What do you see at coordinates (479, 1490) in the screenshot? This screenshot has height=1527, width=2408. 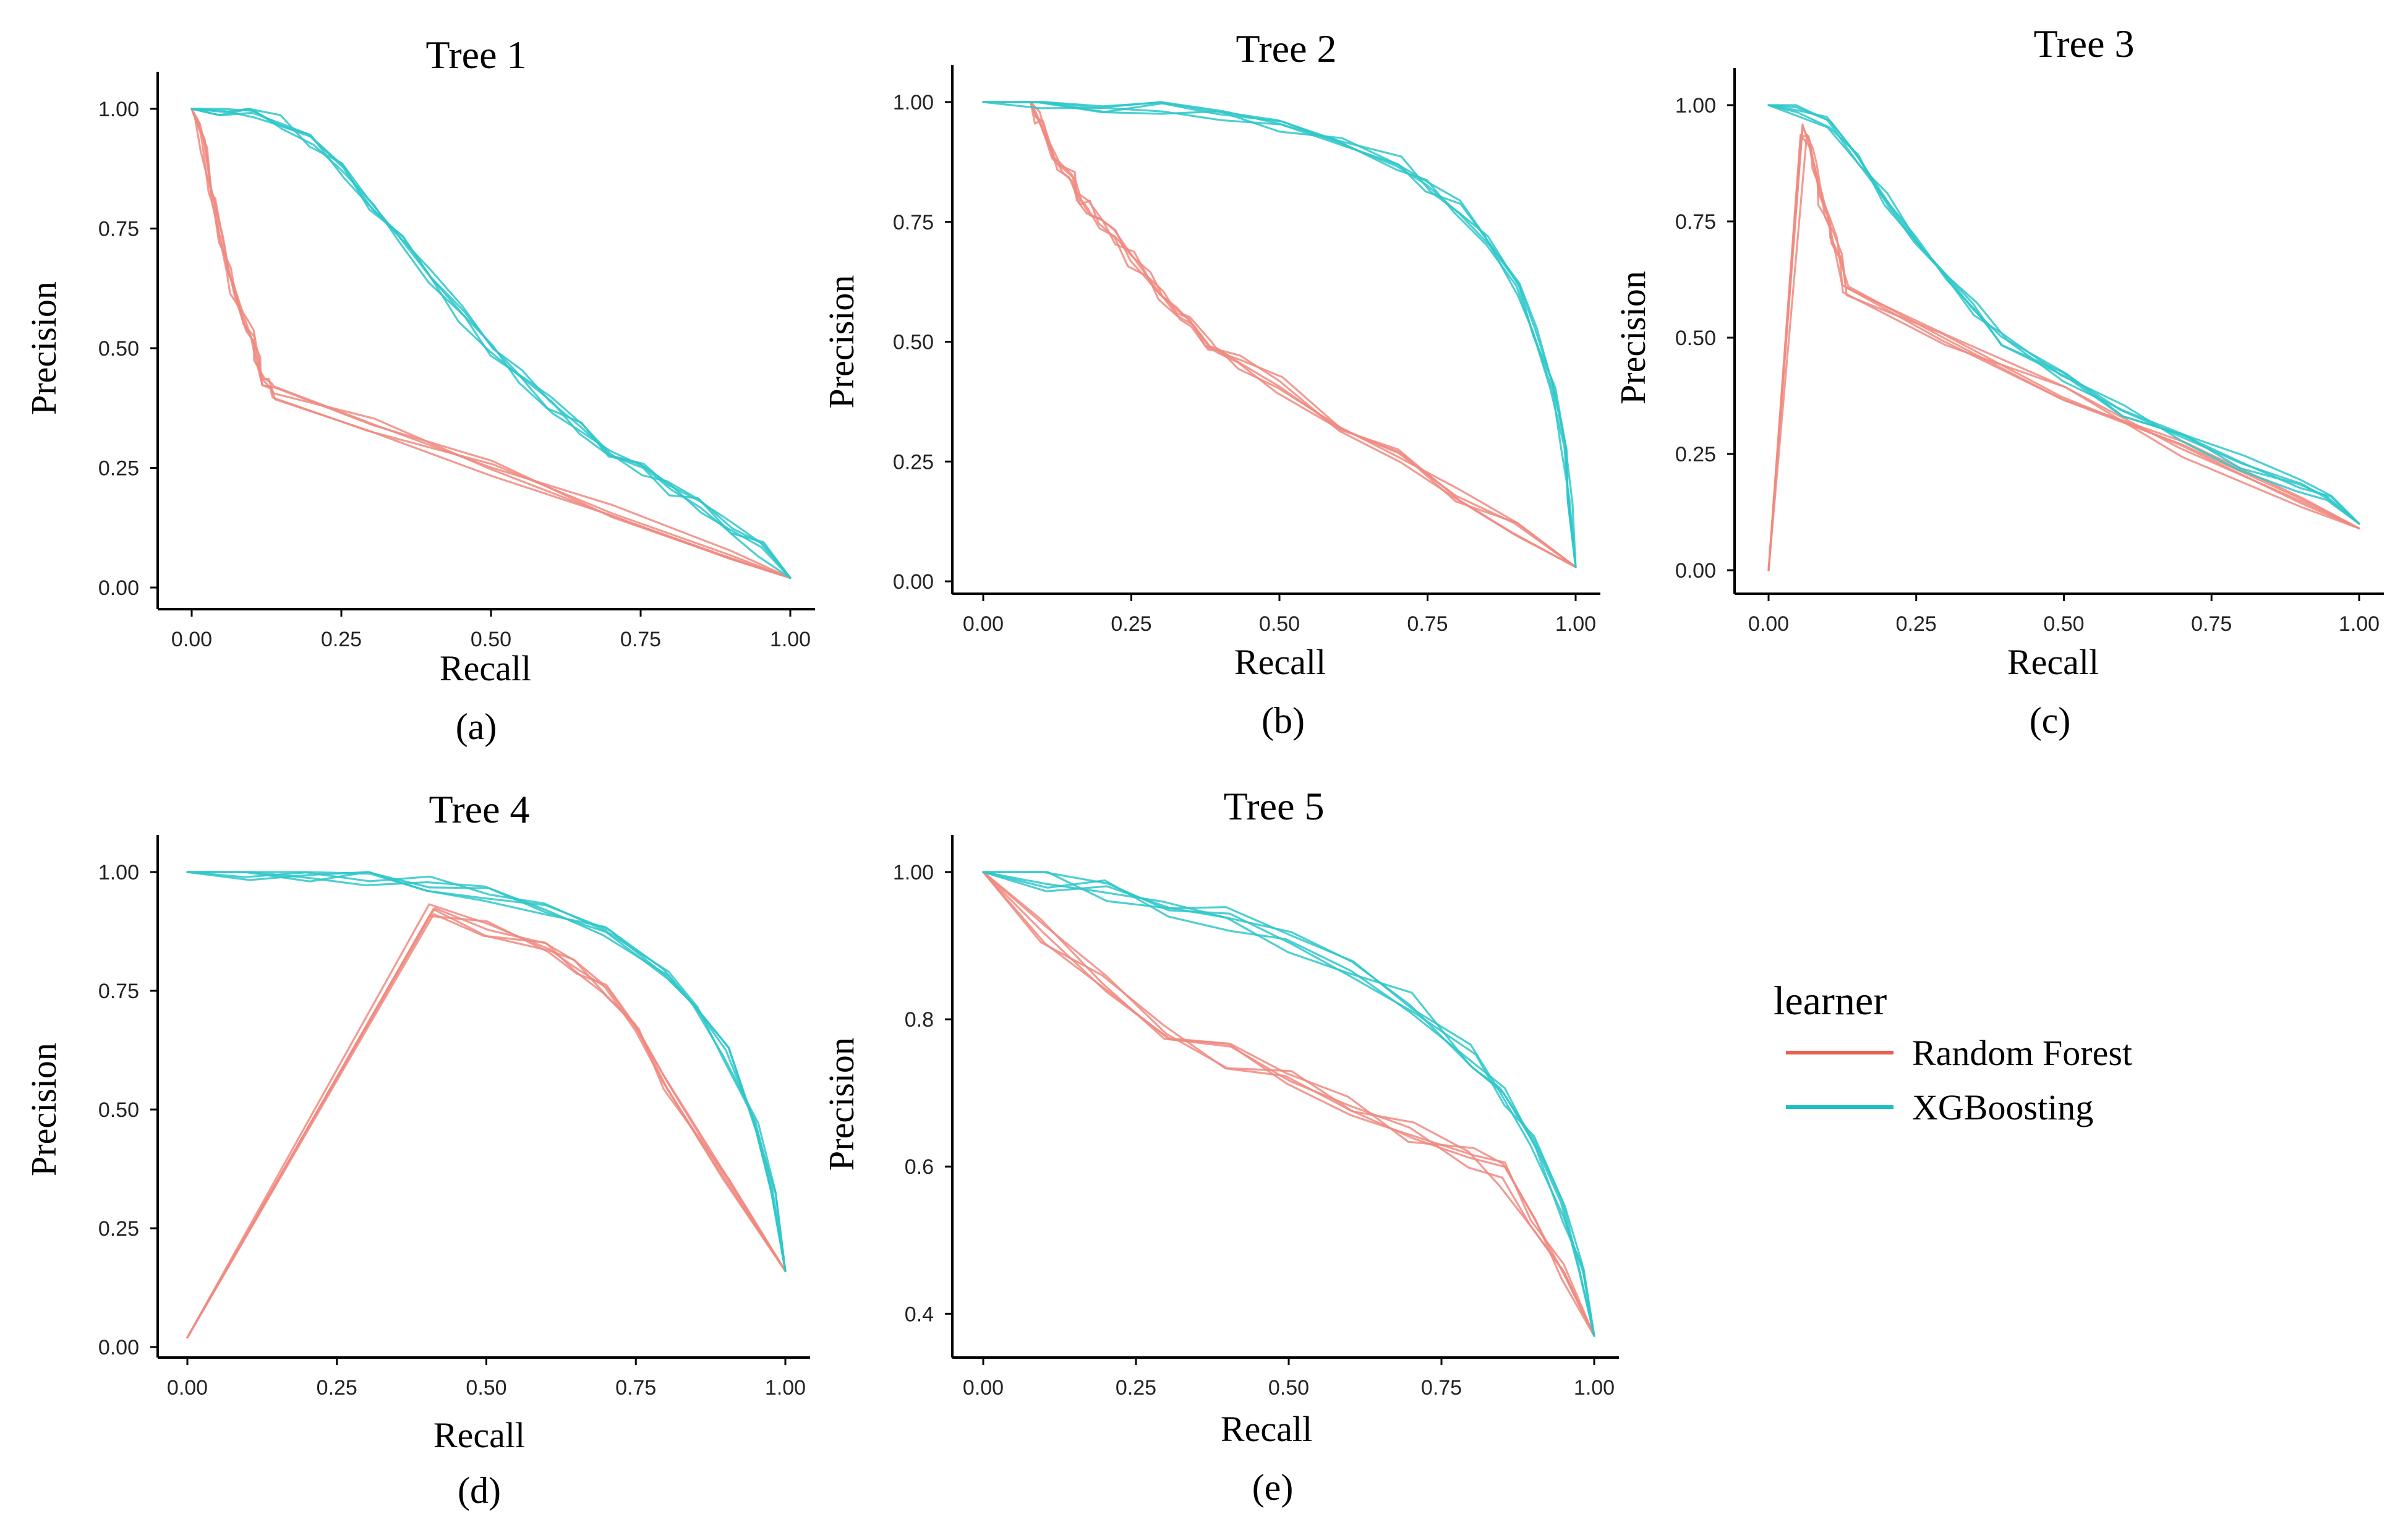 I see `panel-label: (d)` at bounding box center [479, 1490].